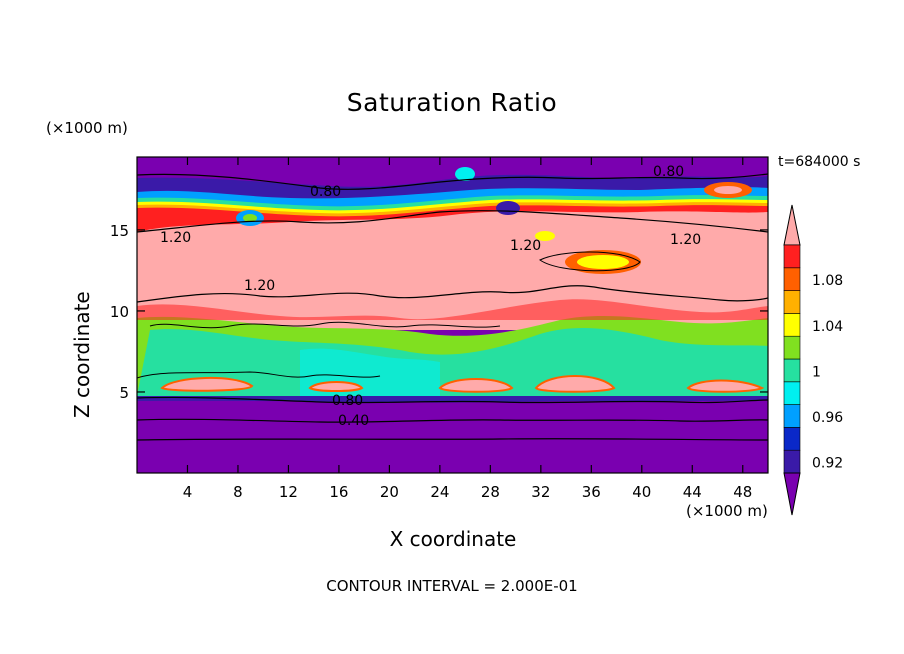 The image size is (904, 654). Describe the element at coordinates (692, 492) in the screenshot. I see `x-tick-label: 44` at that location.